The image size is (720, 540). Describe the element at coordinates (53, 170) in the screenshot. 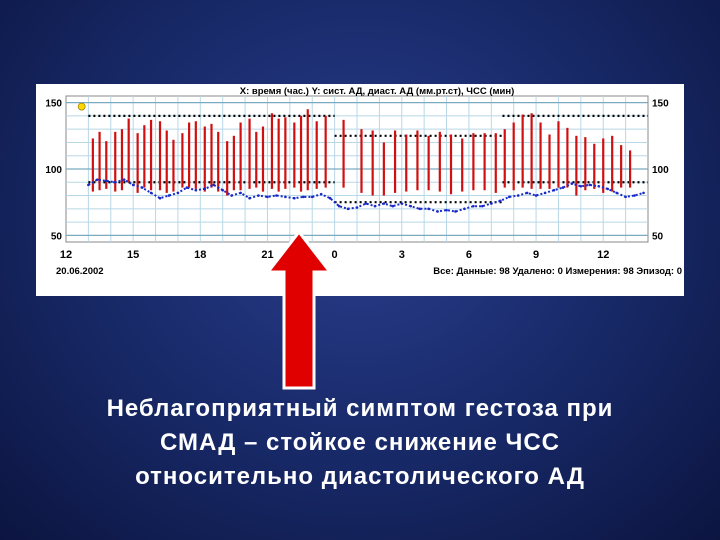

I see `y-tick-label-left: 100` at that location.